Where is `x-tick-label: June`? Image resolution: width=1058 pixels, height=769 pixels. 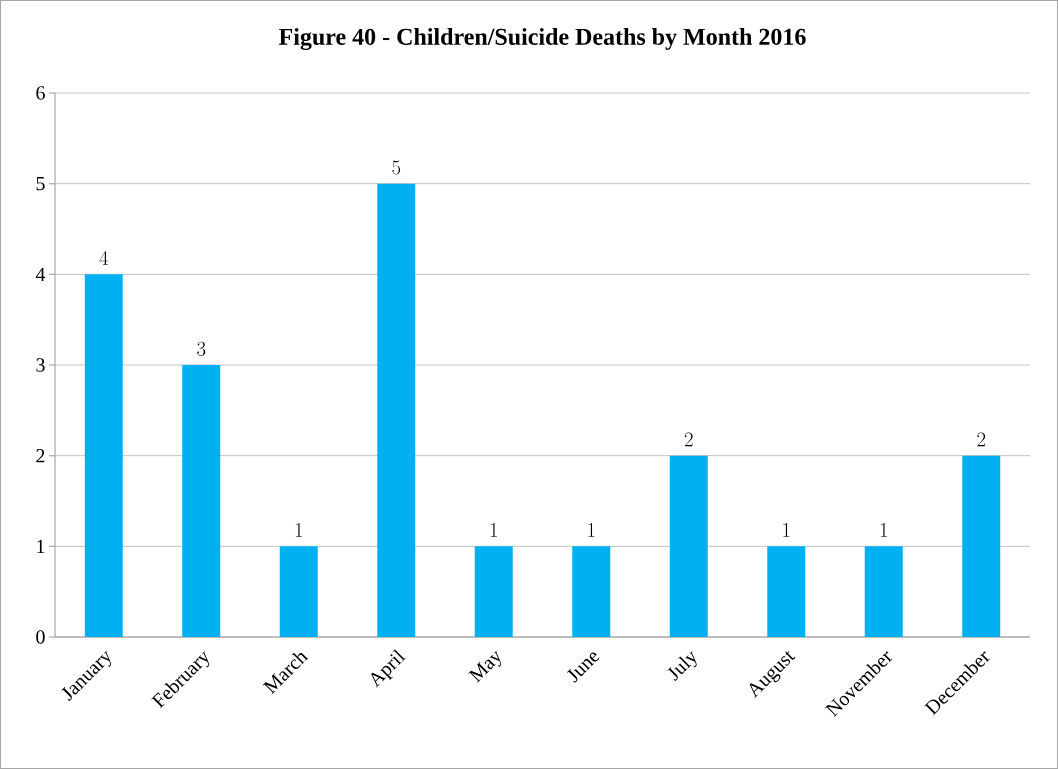 x-tick-label: June is located at coordinates (583, 667).